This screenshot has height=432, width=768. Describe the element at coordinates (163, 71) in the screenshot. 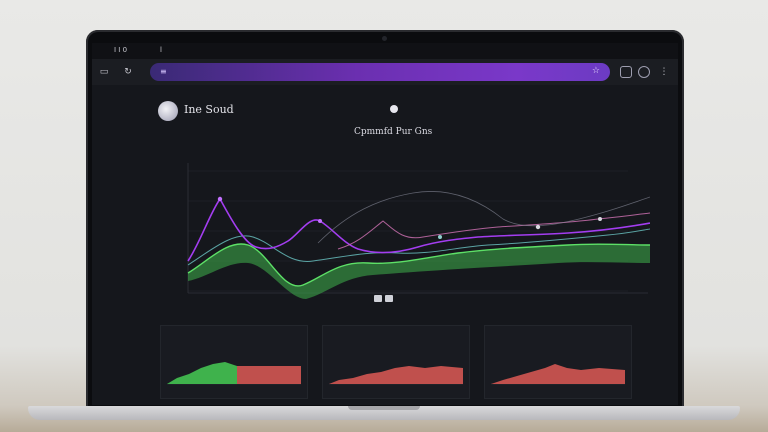

I see `site-info-icon: ≡` at that location.